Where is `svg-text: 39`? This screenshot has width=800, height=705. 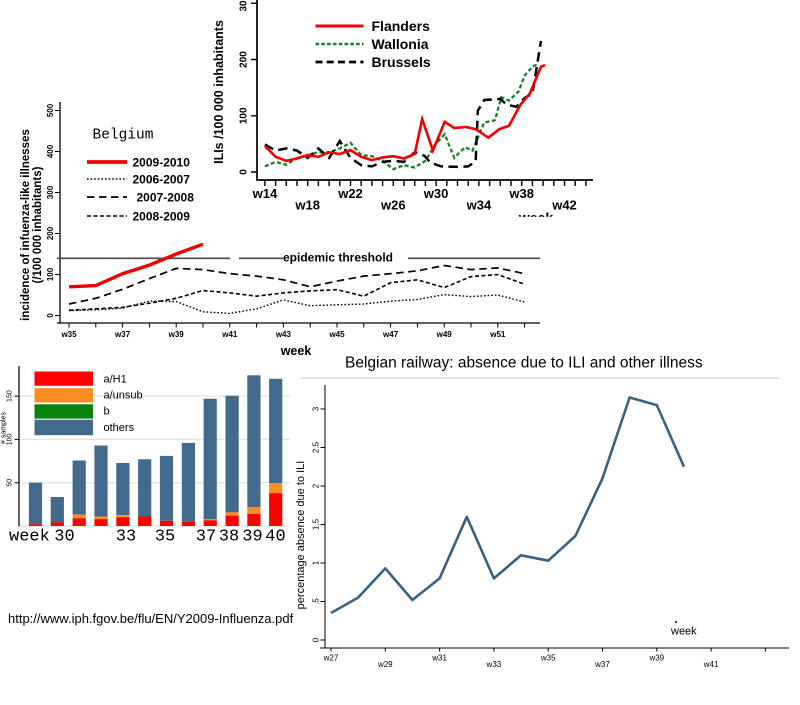 svg-text: 39 is located at coordinates (252, 537).